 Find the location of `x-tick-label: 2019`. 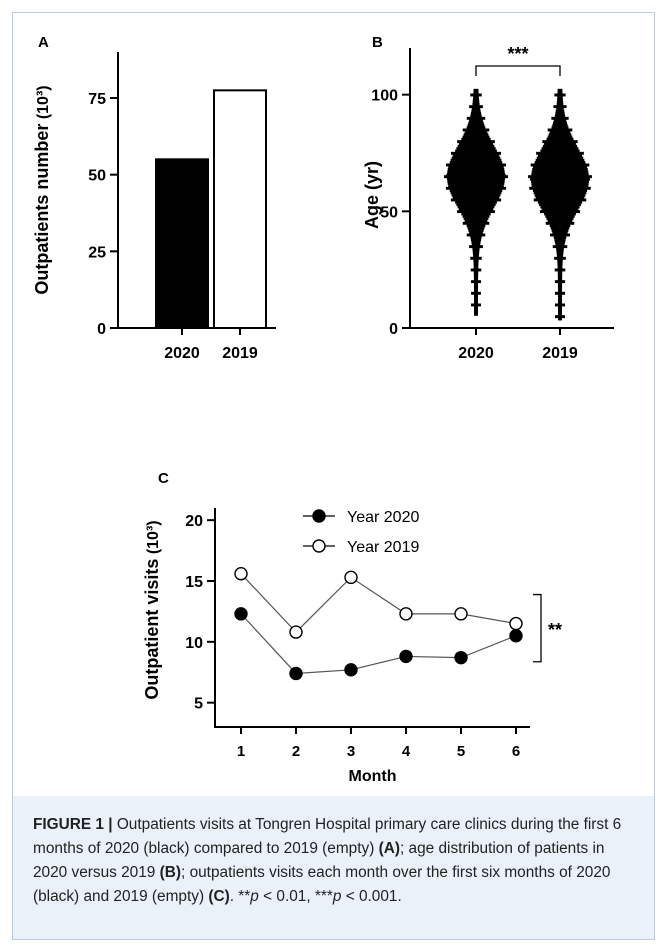

x-tick-label: 2019 is located at coordinates (240, 353).